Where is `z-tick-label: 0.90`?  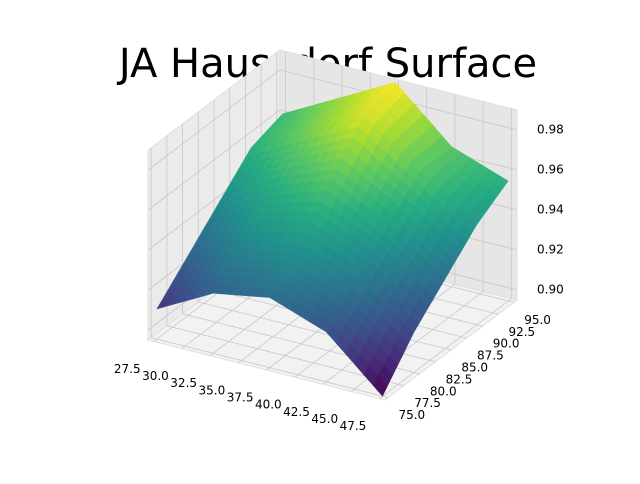
z-tick-label: 0.90 is located at coordinates (550, 290).